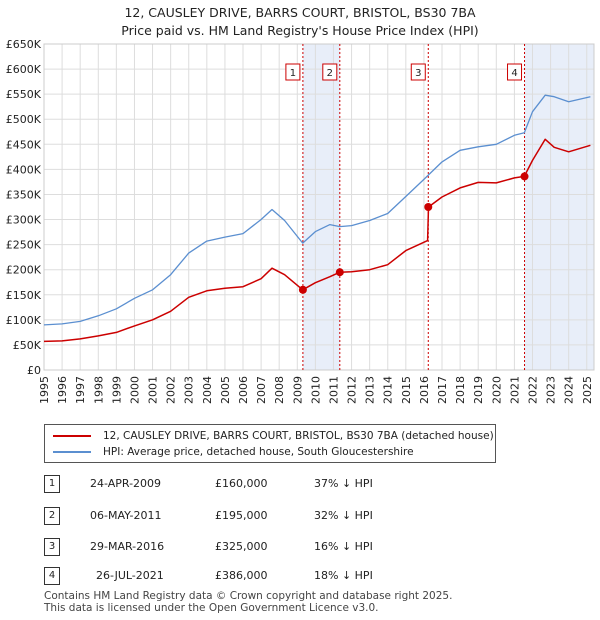  Describe the element at coordinates (171, 390) in the screenshot. I see `x-tick-label: 2002` at that location.